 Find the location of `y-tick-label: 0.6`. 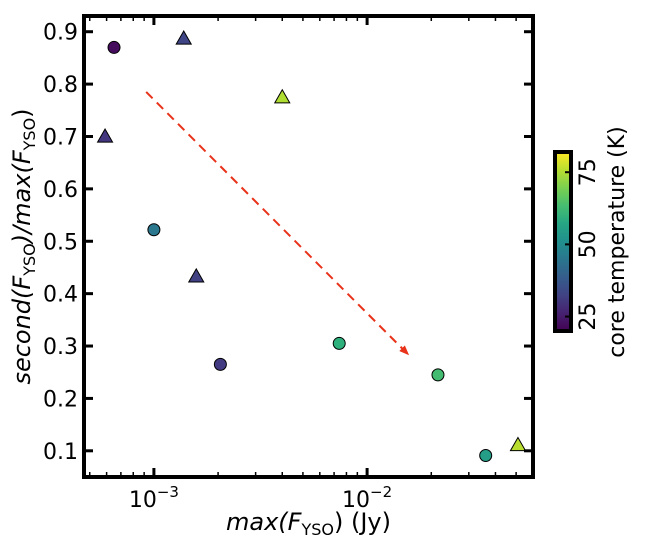

y-tick-label: 0.6 is located at coordinates (60, 190).